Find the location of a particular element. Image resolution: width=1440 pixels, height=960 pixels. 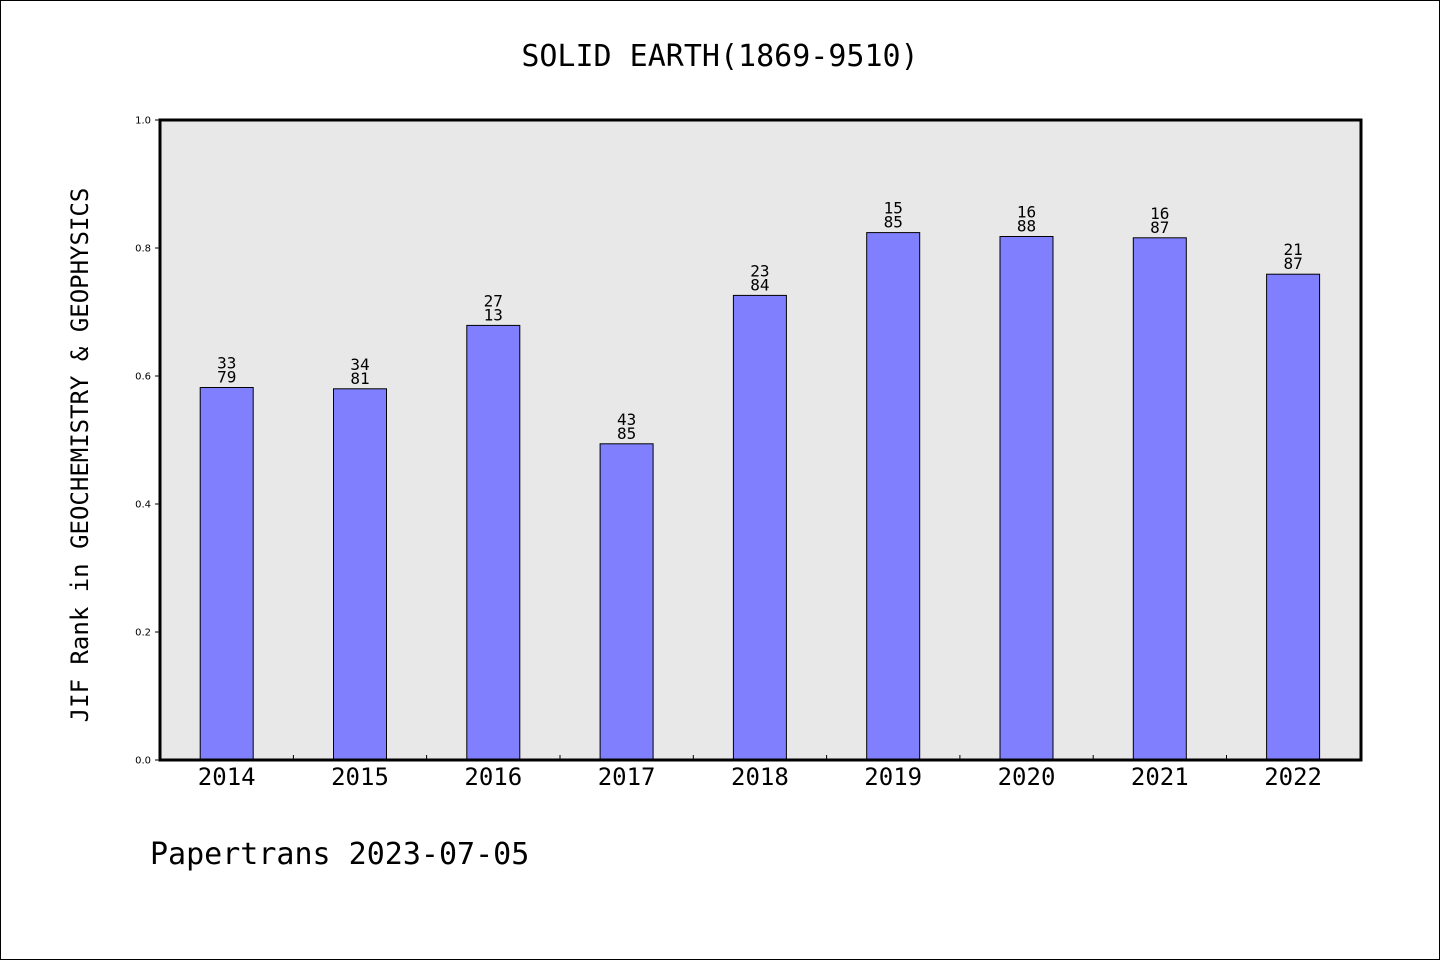

x-tick-label-2021: 2021 is located at coordinates (1160, 777).